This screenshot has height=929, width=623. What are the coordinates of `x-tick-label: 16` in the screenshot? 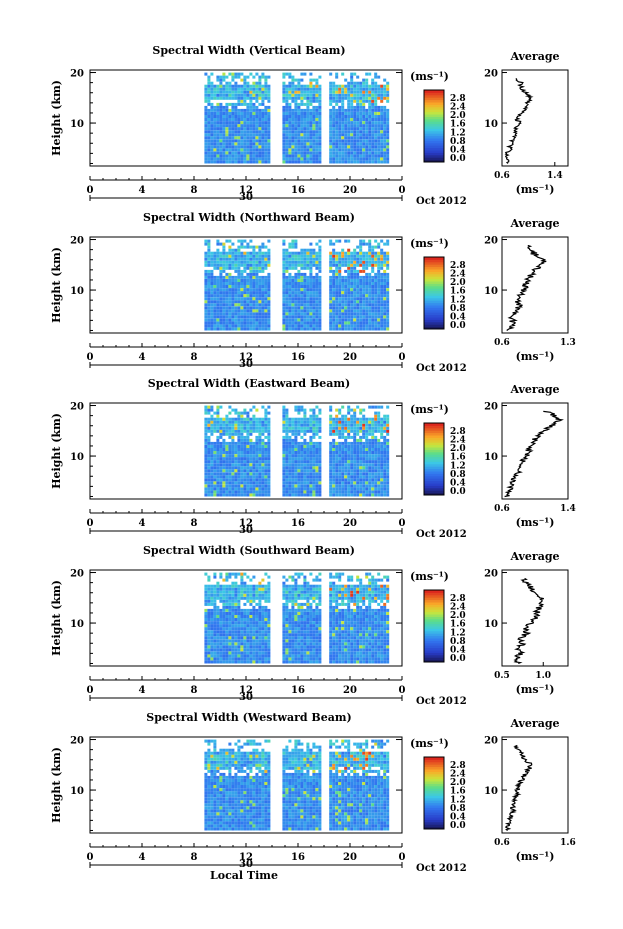 It's located at (298, 190).